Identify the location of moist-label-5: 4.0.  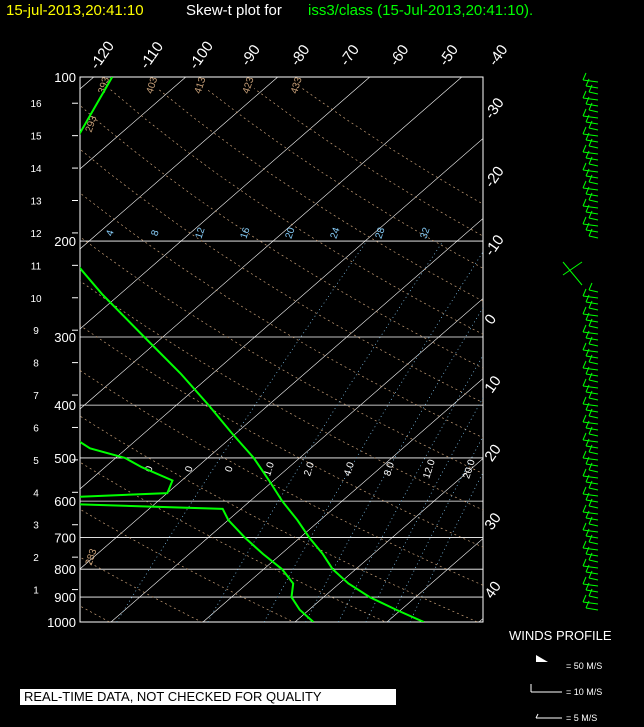
(349, 469).